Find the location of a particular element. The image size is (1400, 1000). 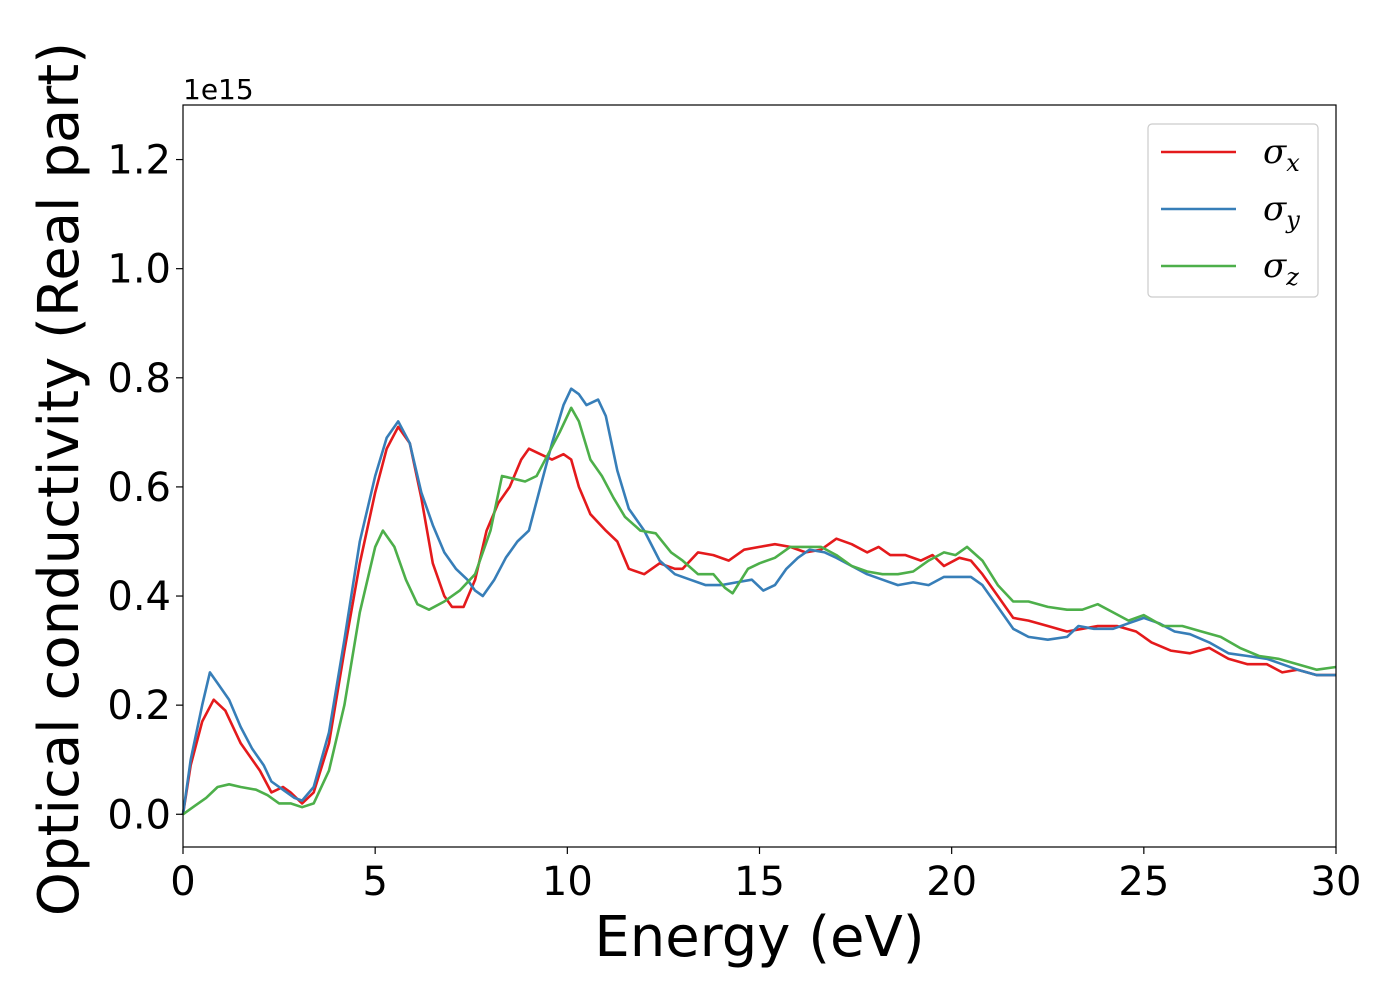

y-tick-label: 1.0 is located at coordinates (139, 270).